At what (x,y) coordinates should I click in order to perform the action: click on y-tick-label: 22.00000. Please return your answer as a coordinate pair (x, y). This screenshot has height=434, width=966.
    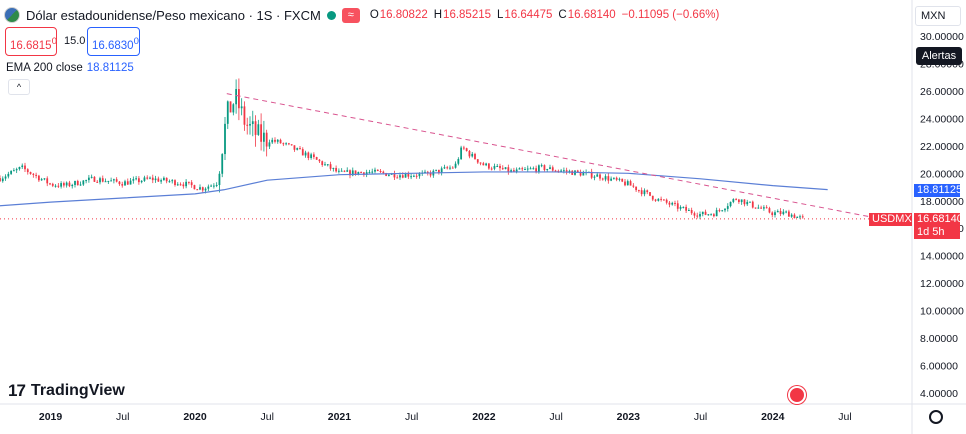
    Looking at the image, I should click on (942, 147).